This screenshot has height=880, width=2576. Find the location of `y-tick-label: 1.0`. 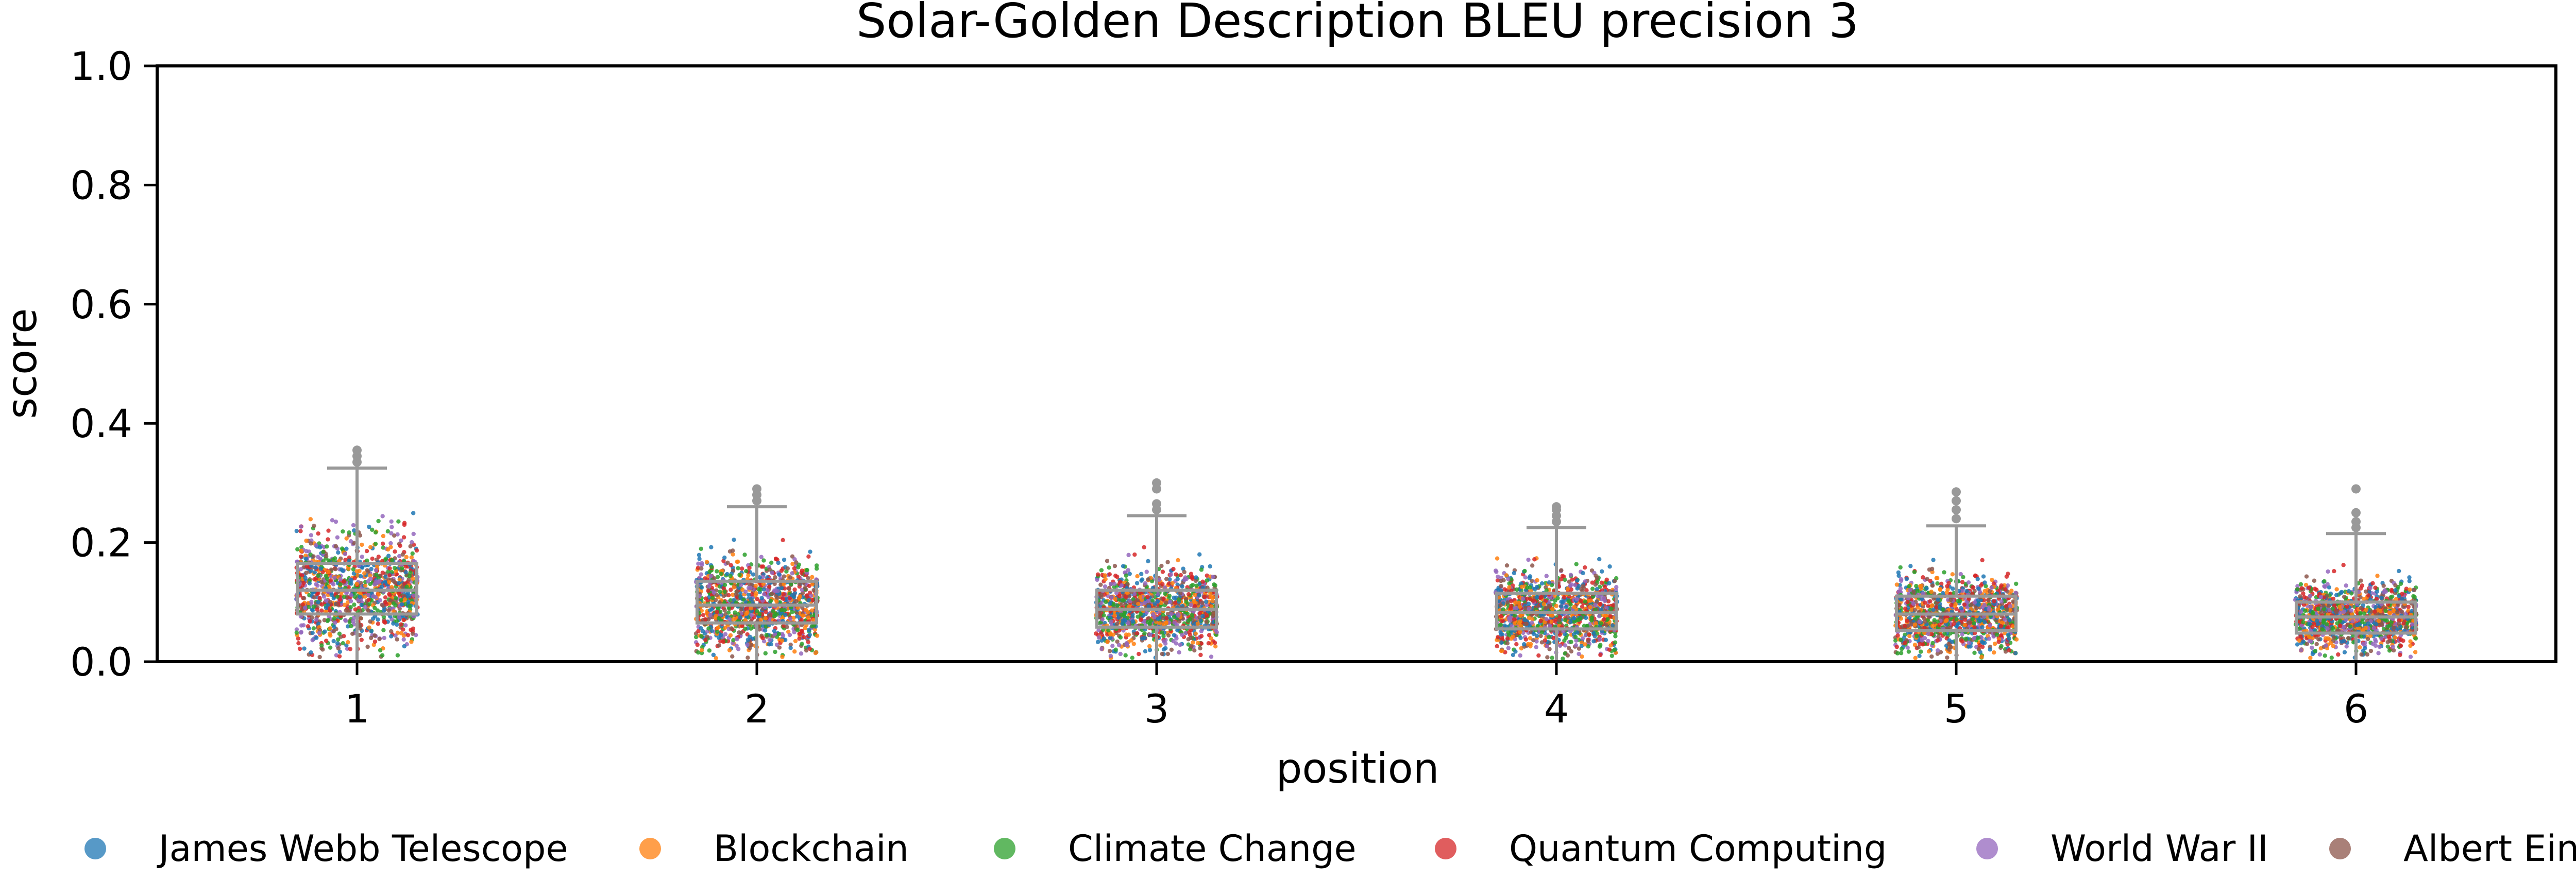

y-tick-label: 1.0 is located at coordinates (101, 66).